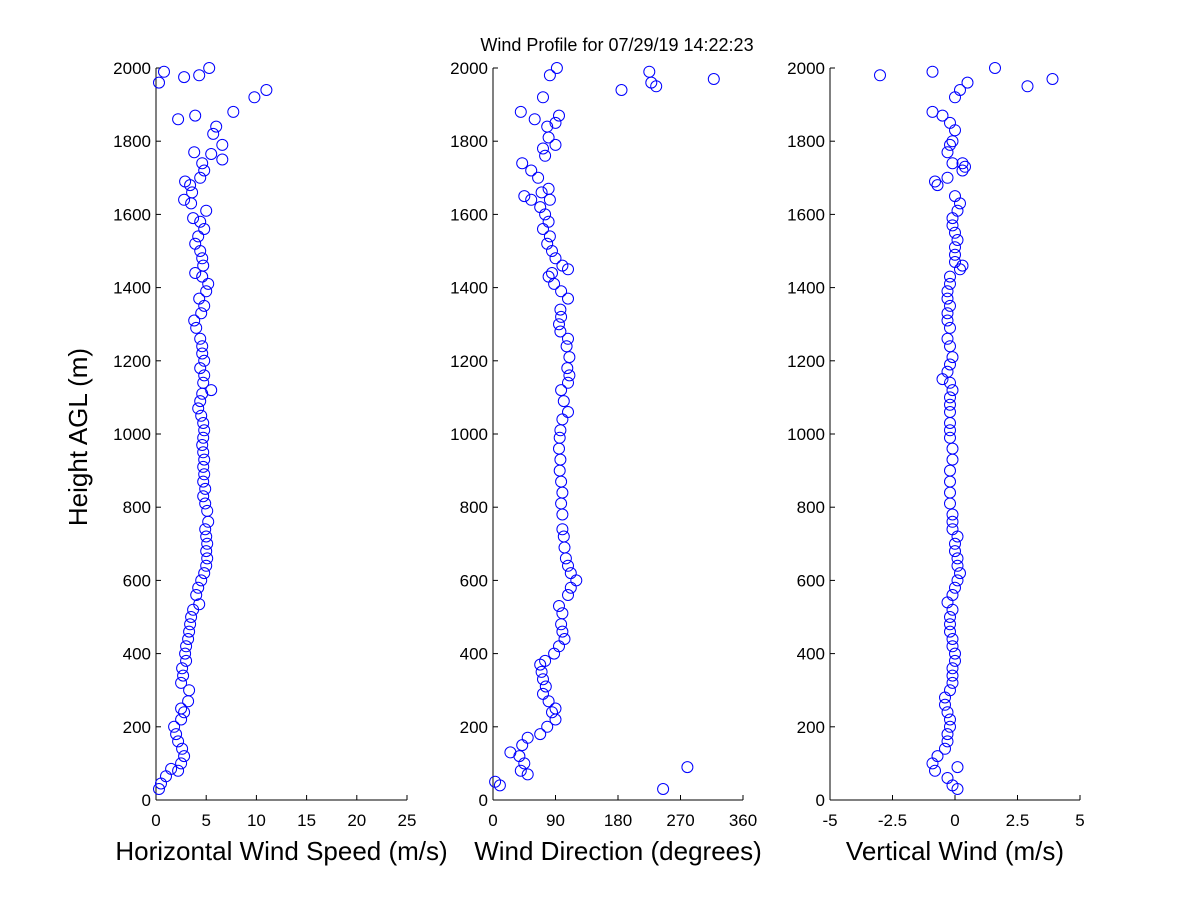 This screenshot has width=1200, height=900. I want to click on x-tick-label: 5, so click(205, 820).